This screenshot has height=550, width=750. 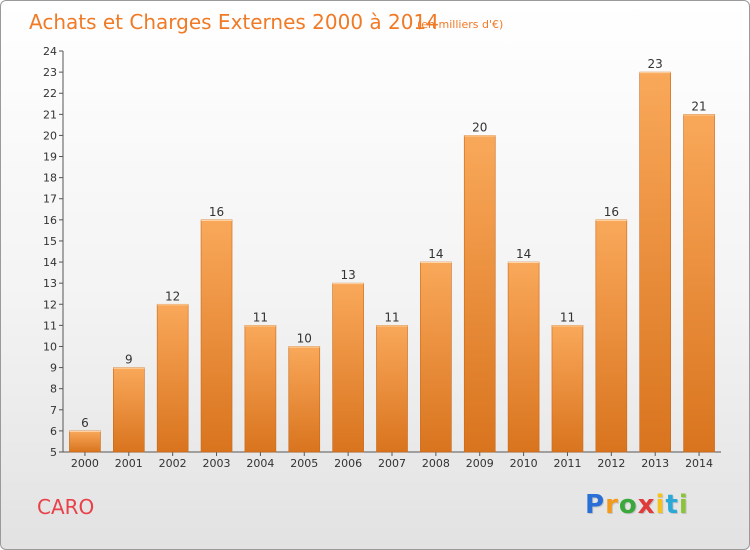 I want to click on y-tick-label: 11, so click(x=50, y=325).